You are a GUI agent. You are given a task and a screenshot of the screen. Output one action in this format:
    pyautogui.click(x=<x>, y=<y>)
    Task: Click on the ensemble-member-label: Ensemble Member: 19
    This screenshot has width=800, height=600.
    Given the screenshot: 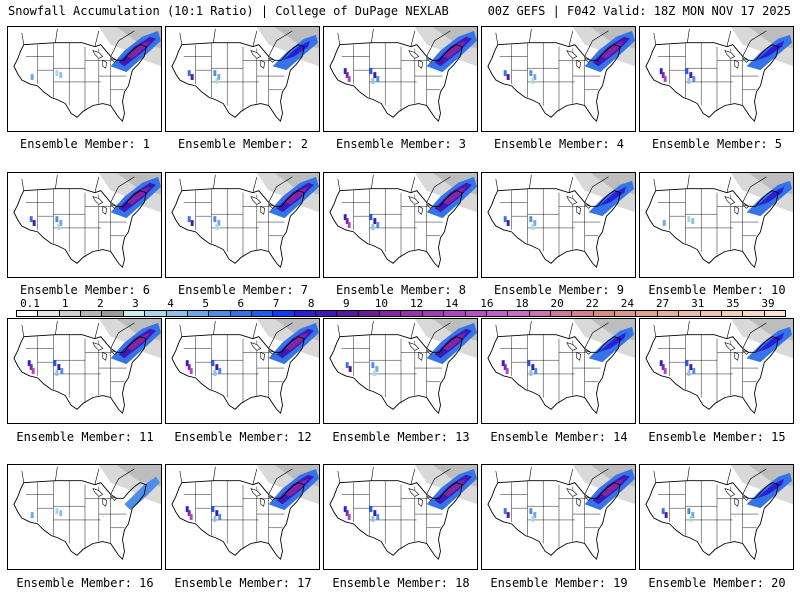 What is the action you would take?
    pyautogui.click(x=559, y=583)
    